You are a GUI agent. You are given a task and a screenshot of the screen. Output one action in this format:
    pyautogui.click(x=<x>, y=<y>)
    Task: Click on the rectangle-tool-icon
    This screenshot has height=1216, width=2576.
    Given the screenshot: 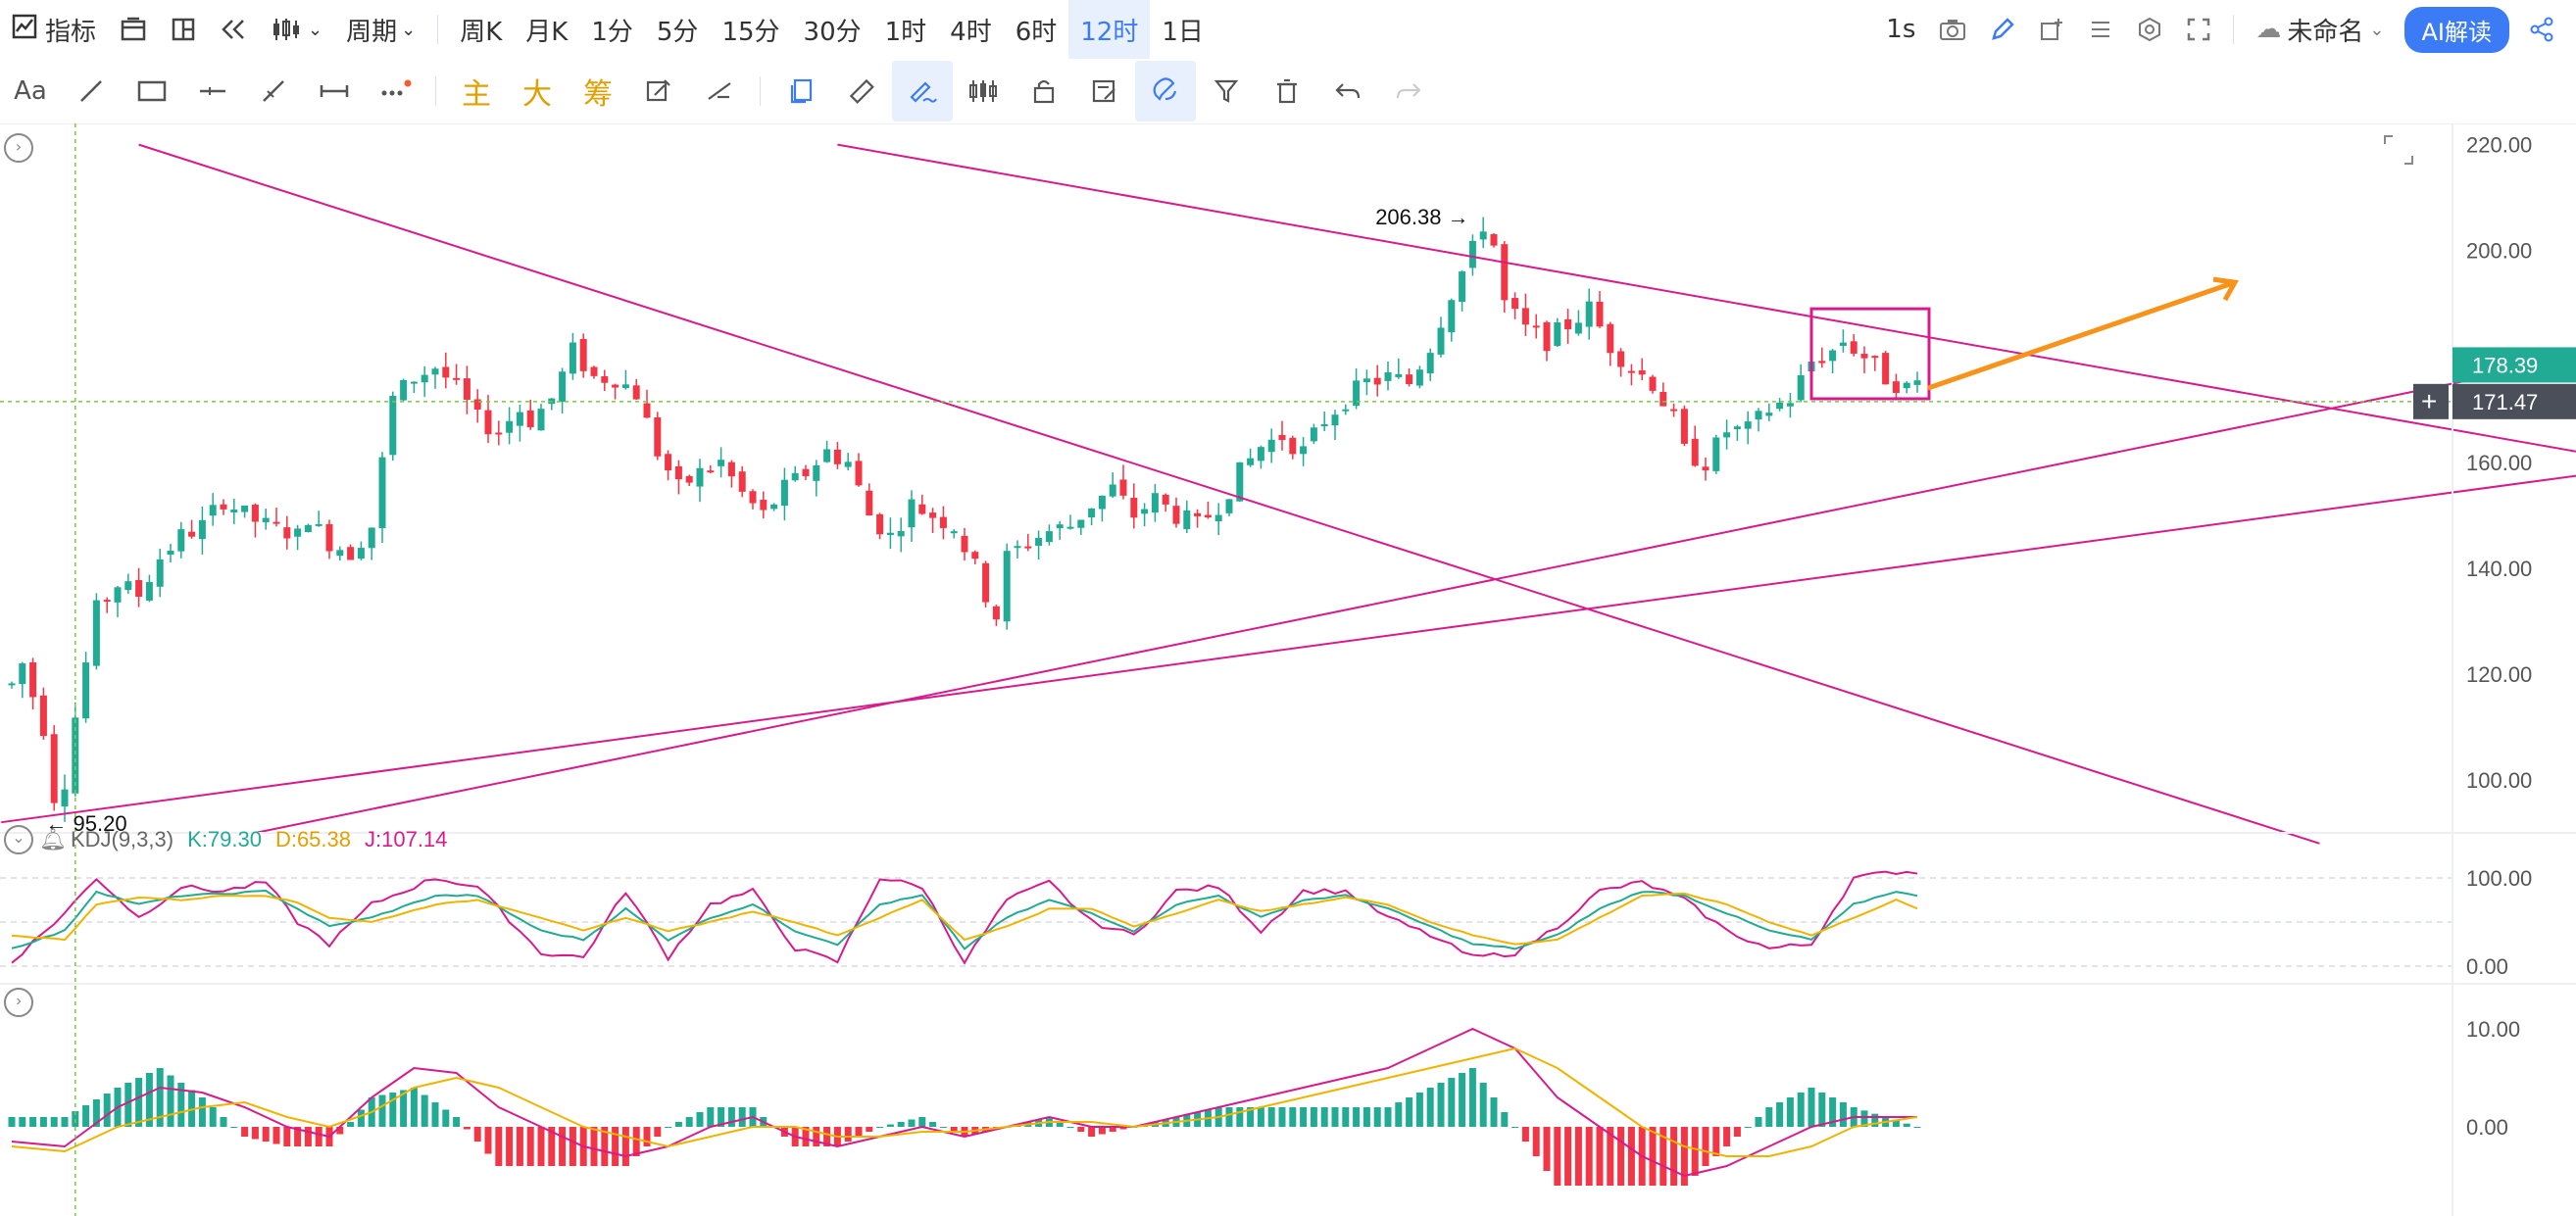 What is the action you would take?
    pyautogui.click(x=152, y=91)
    